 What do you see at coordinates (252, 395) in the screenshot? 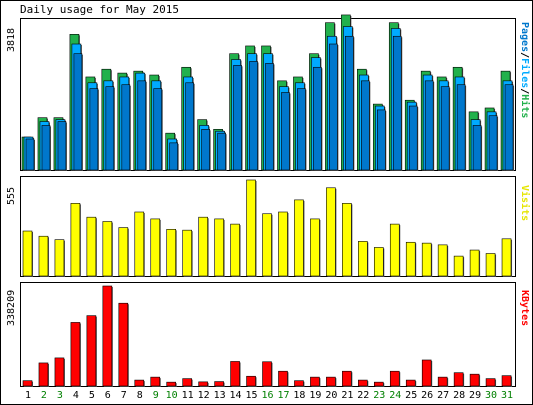
I see `x-tick-label-day-15: 15` at bounding box center [252, 395].